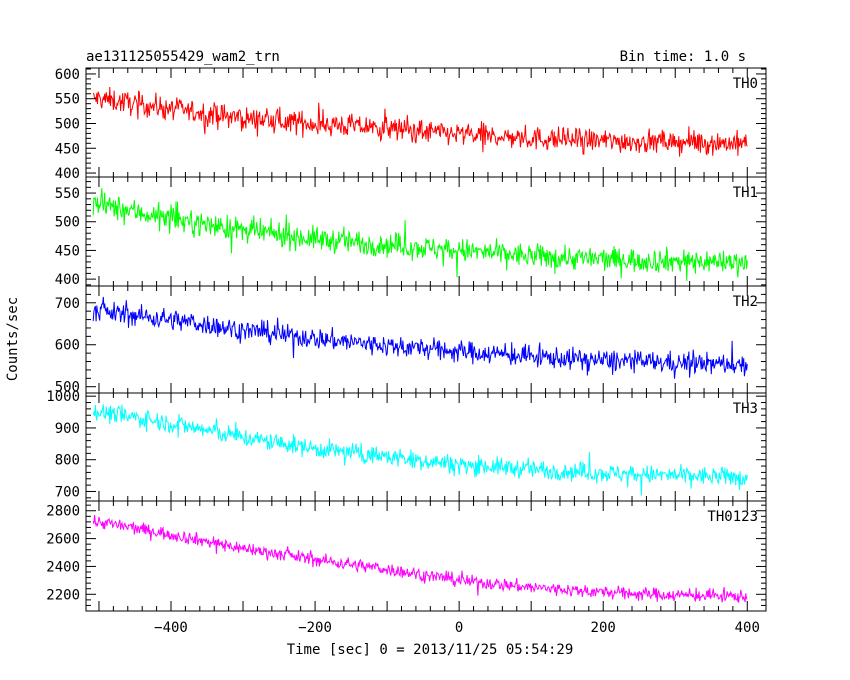 This screenshot has height=680, width=850. I want to click on y-tick-label: 2200, so click(63, 595).